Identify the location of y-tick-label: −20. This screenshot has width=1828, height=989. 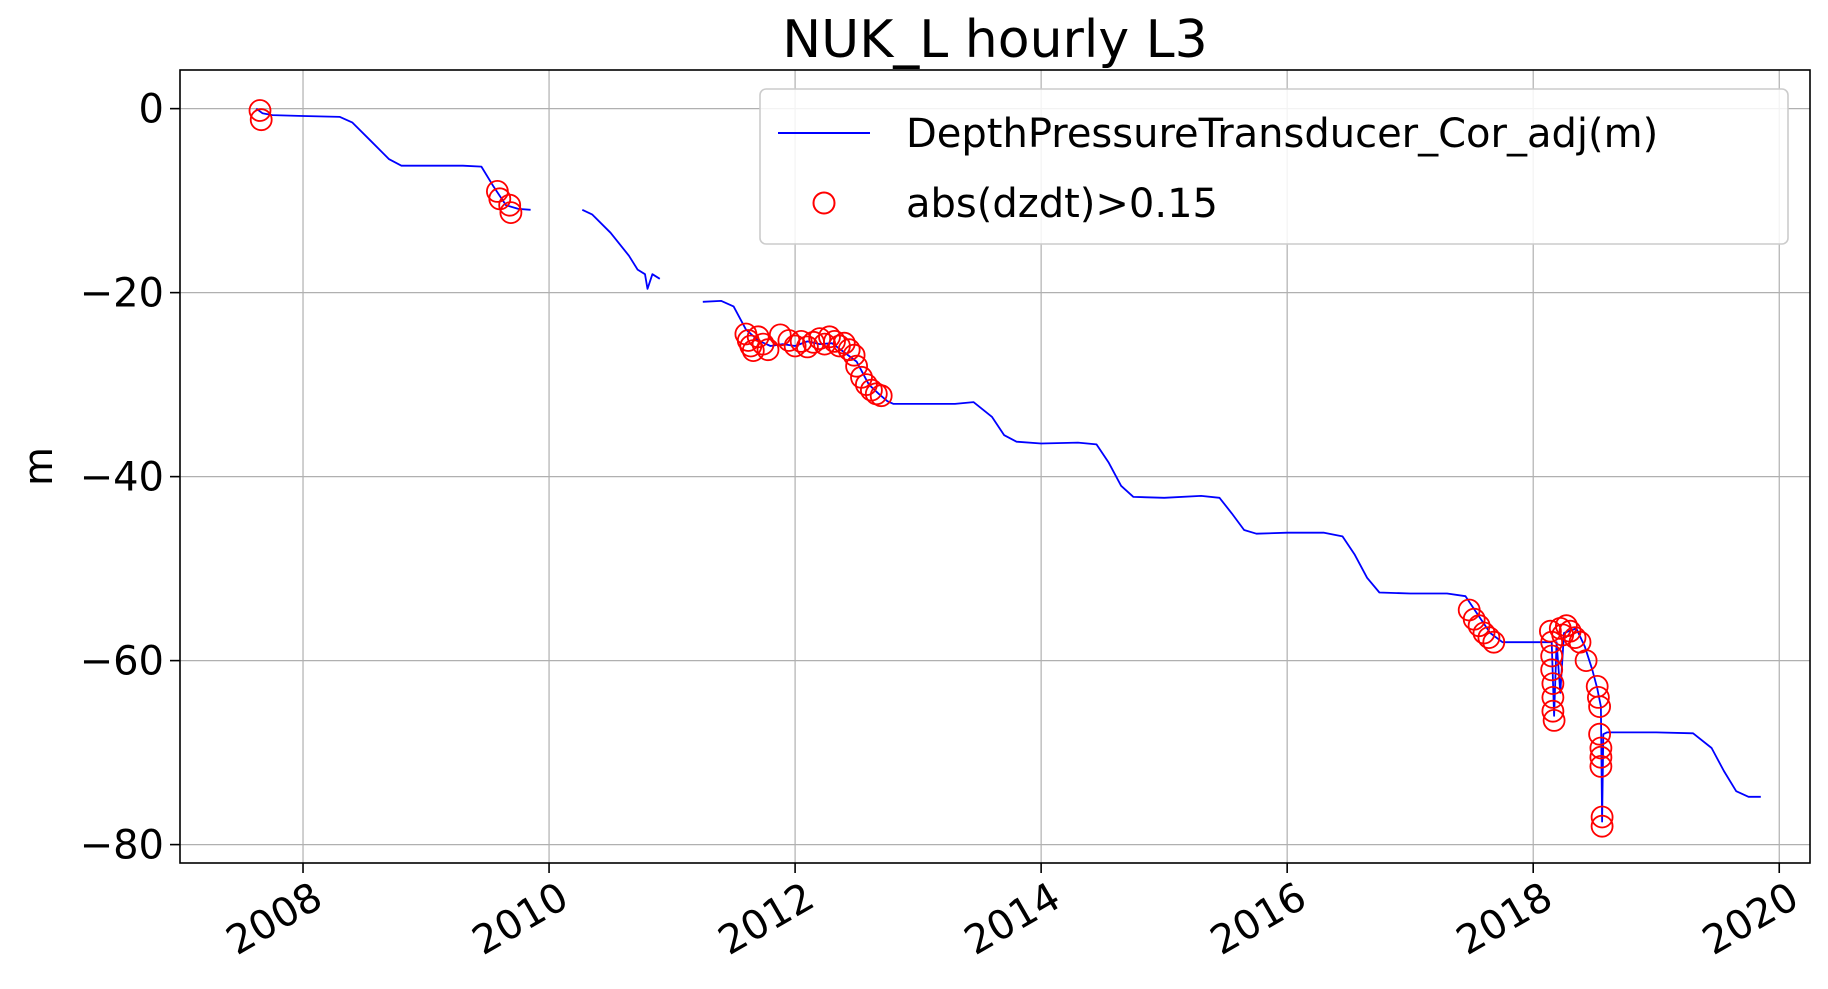
(122, 294).